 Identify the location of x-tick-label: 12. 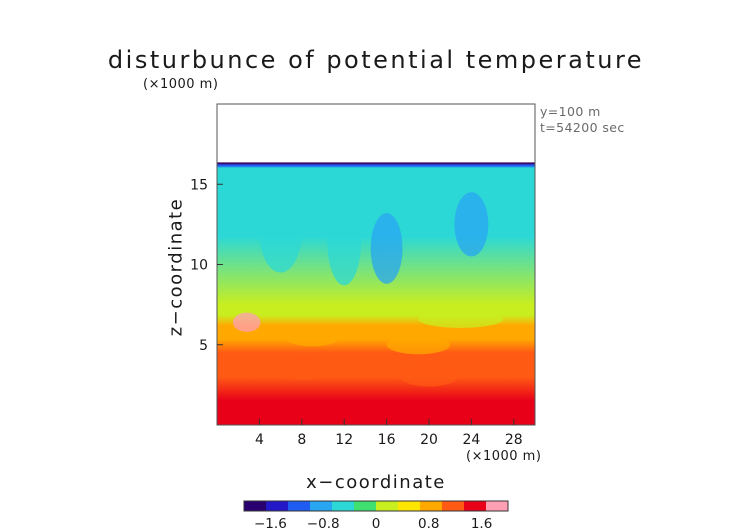
(344, 440).